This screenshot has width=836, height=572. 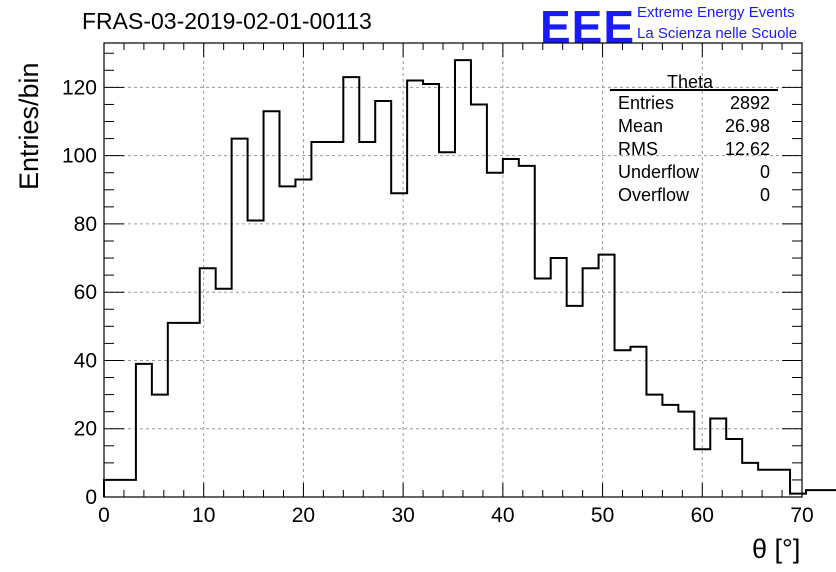 What do you see at coordinates (654, 195) in the screenshot?
I see `stats-row-label: Overflow` at bounding box center [654, 195].